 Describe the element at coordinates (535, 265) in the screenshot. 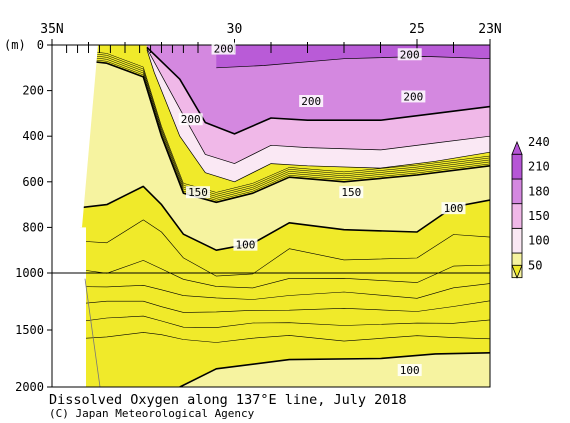

I see `colorbar-label: 50` at that location.